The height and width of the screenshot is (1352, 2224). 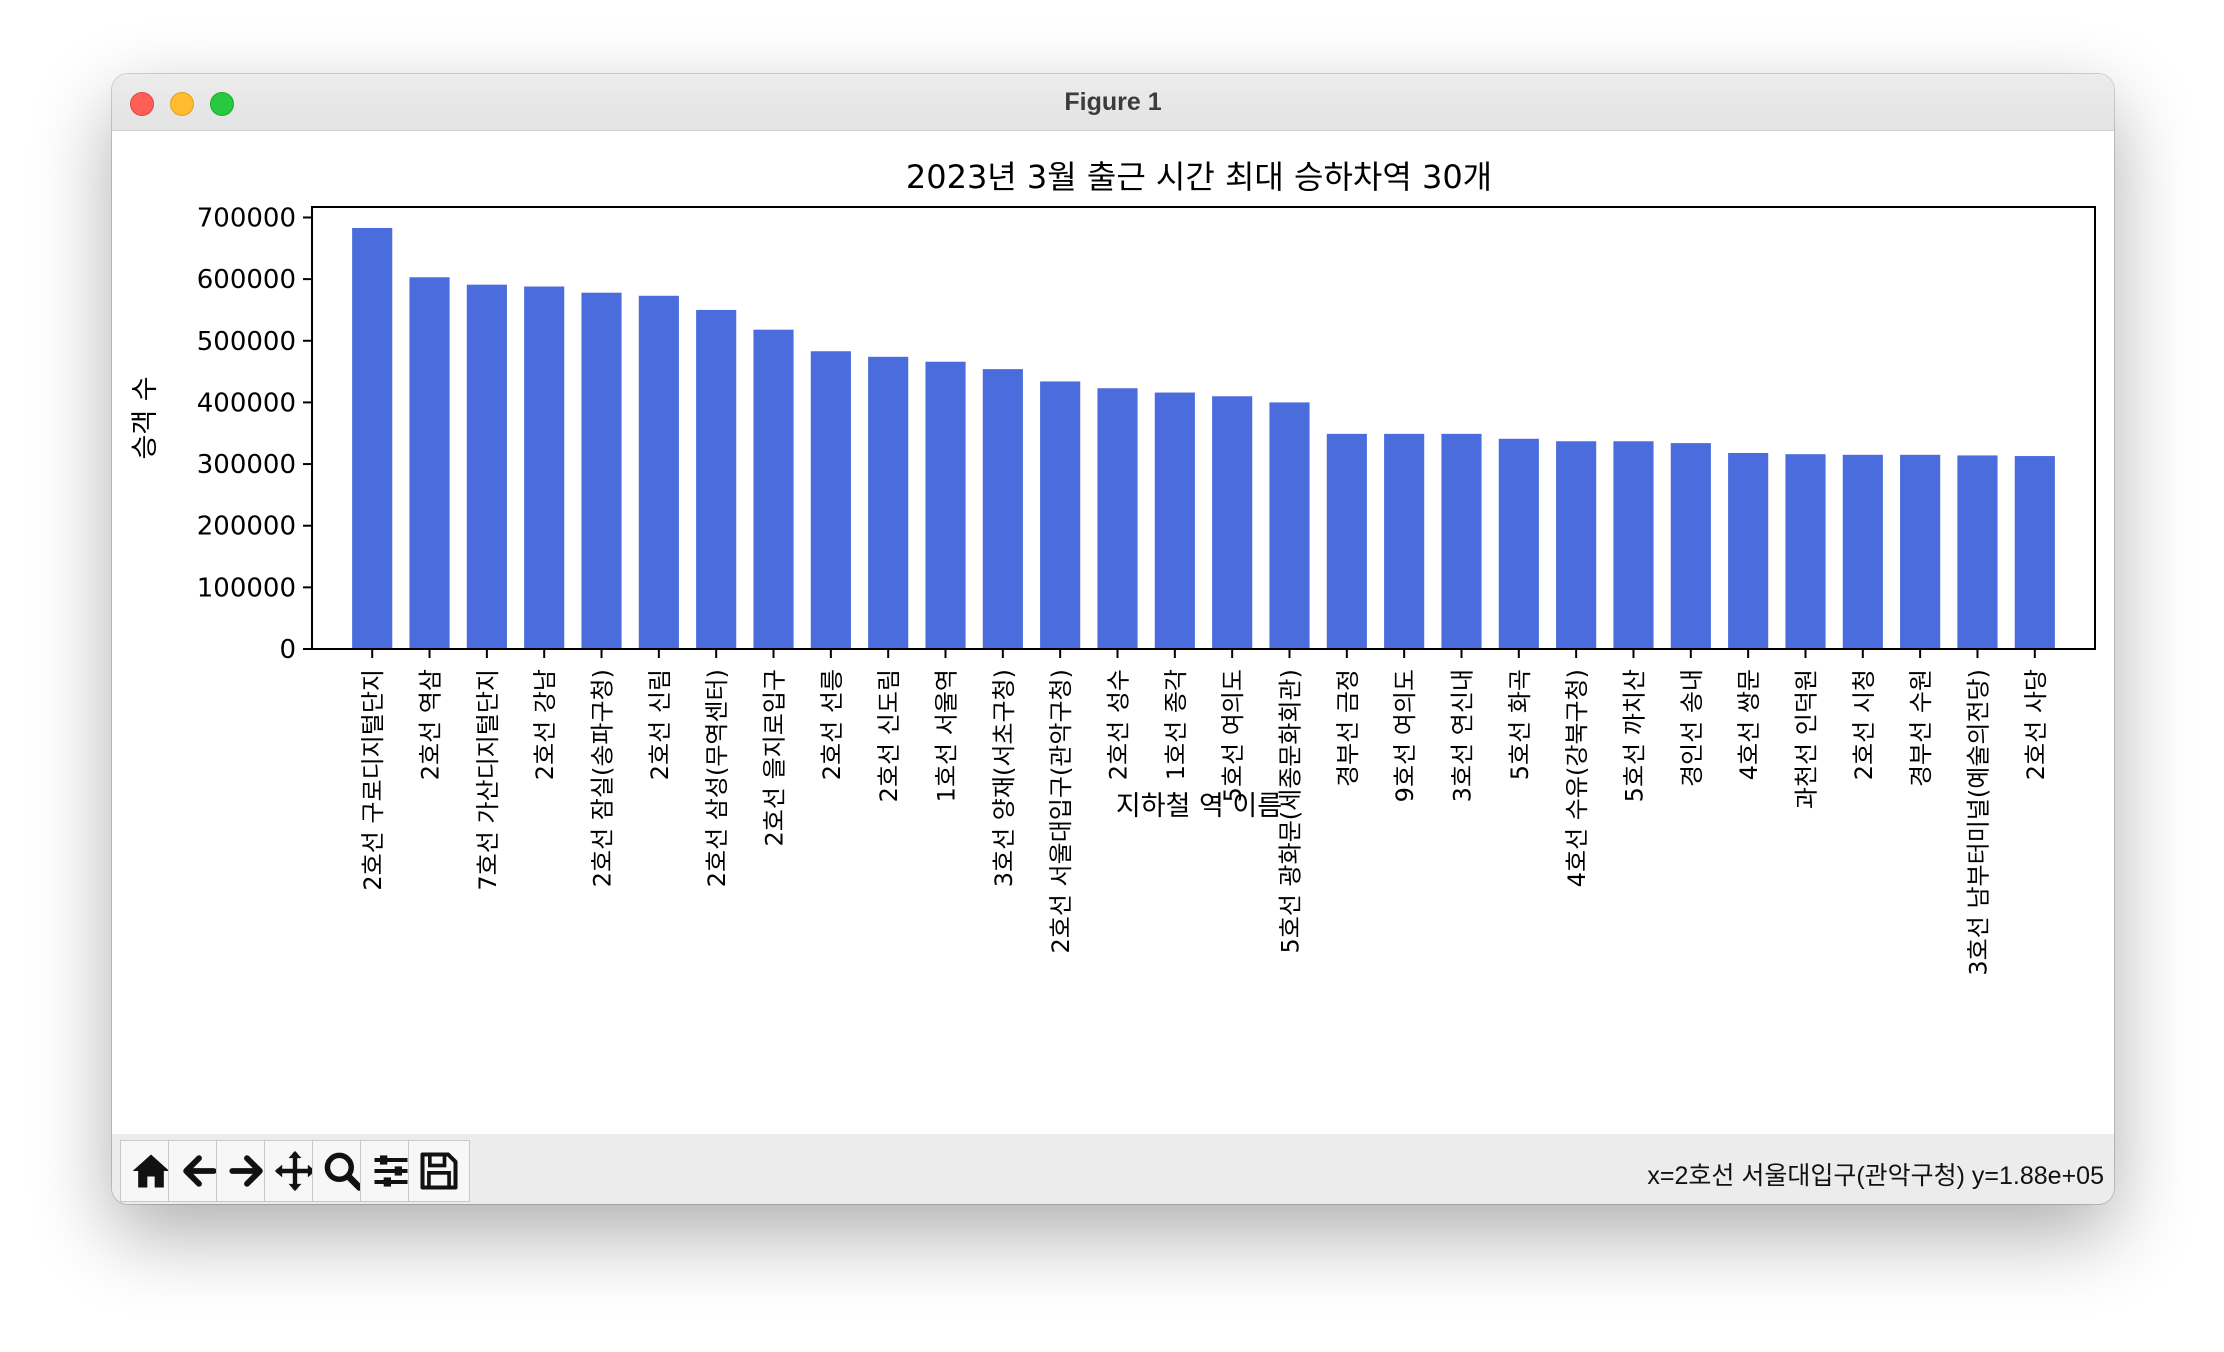 I want to click on x-tick-label: 2호선 사당, so click(x=2036, y=724).